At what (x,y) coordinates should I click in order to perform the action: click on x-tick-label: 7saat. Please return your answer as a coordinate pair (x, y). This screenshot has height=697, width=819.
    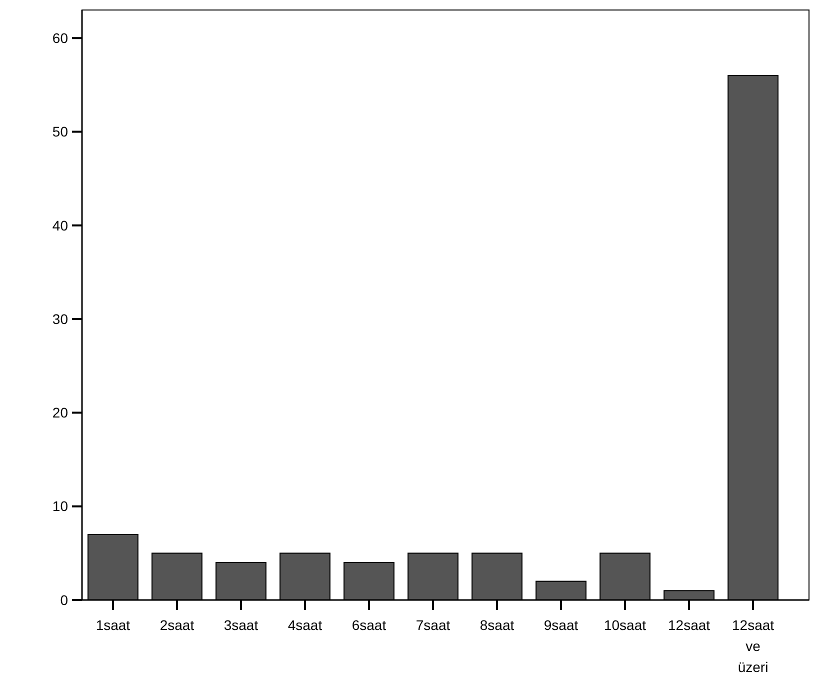
    Looking at the image, I should click on (433, 625).